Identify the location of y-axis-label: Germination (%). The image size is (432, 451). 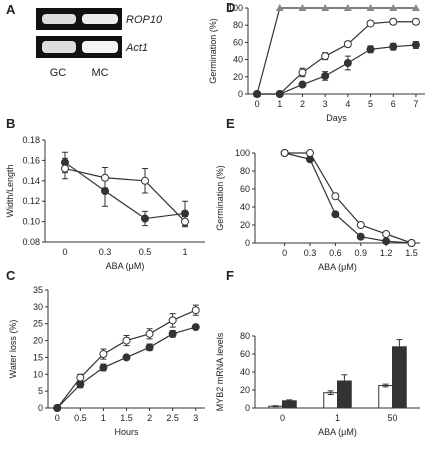
(220, 198).